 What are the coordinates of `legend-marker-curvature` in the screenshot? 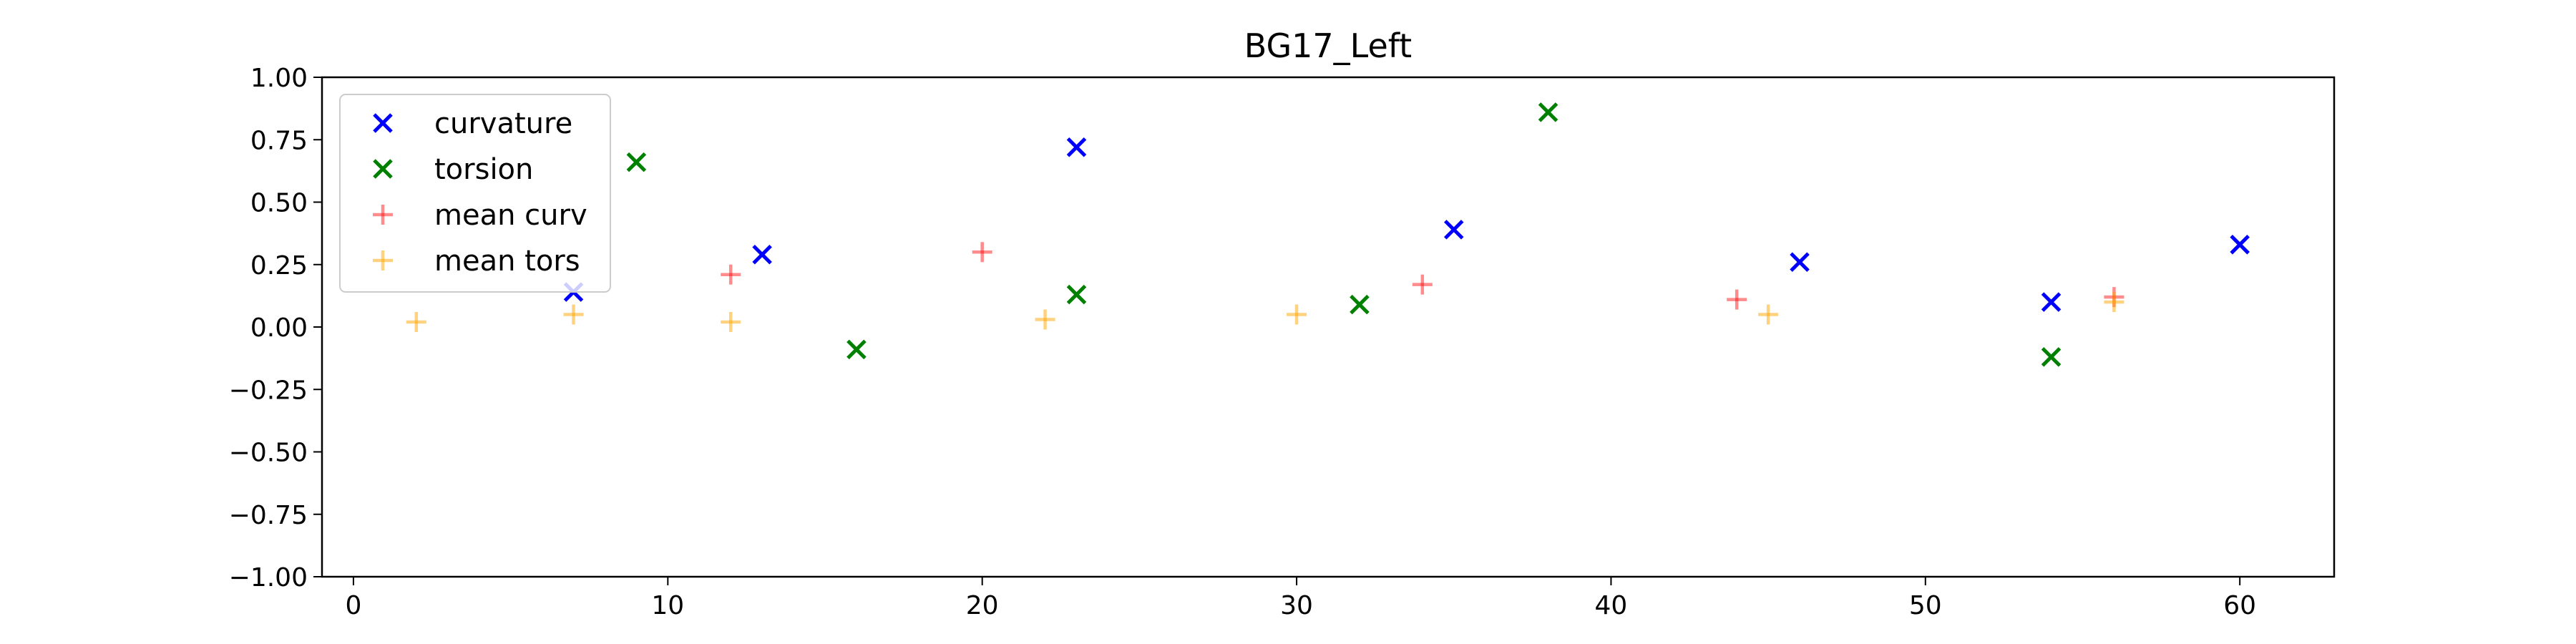 It's located at (383, 123).